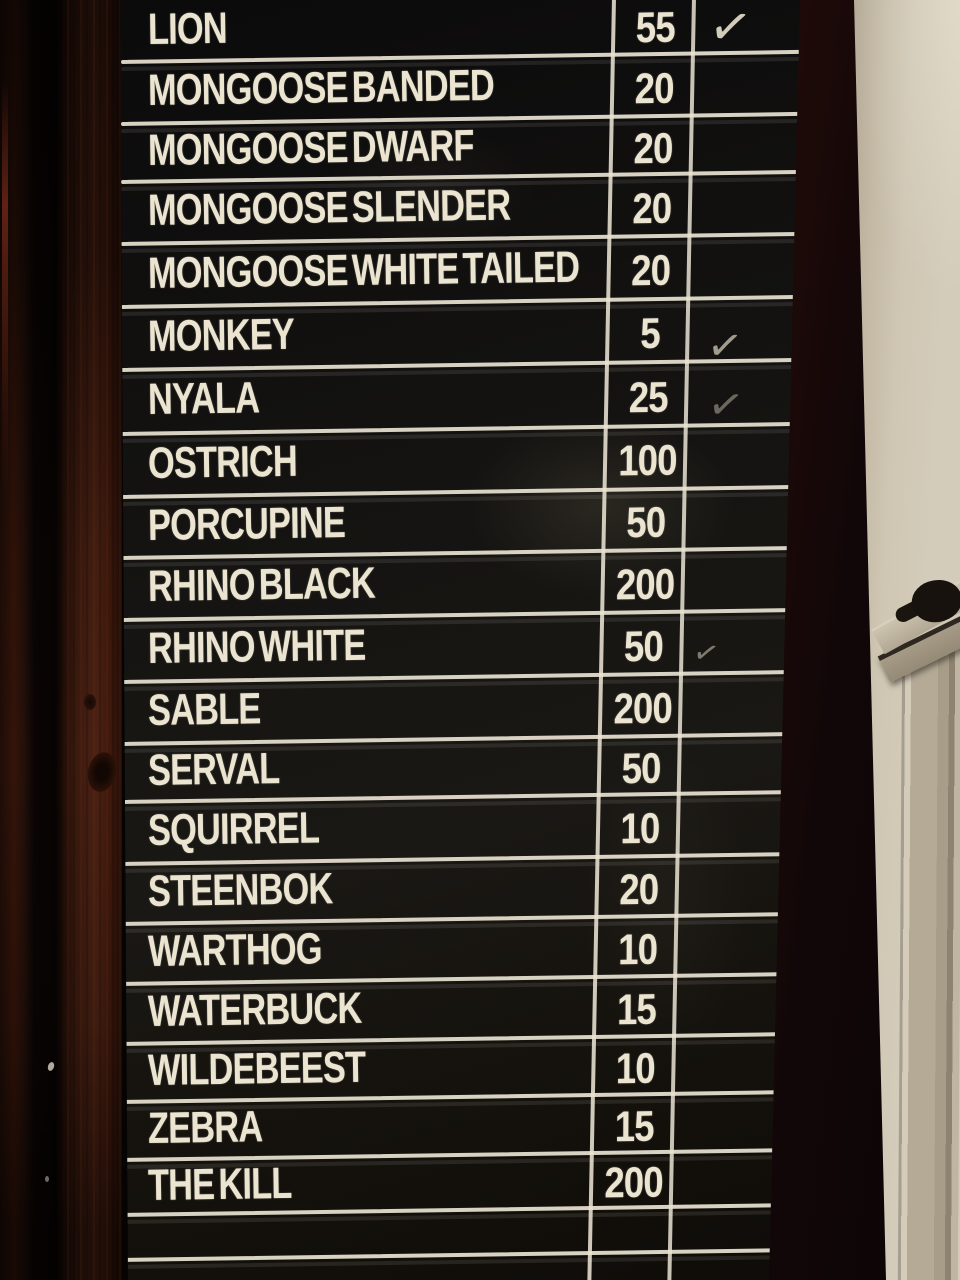 The height and width of the screenshot is (1280, 960). What do you see at coordinates (222, 462) in the screenshot?
I see `animal-name-label: OSTRICH` at bounding box center [222, 462].